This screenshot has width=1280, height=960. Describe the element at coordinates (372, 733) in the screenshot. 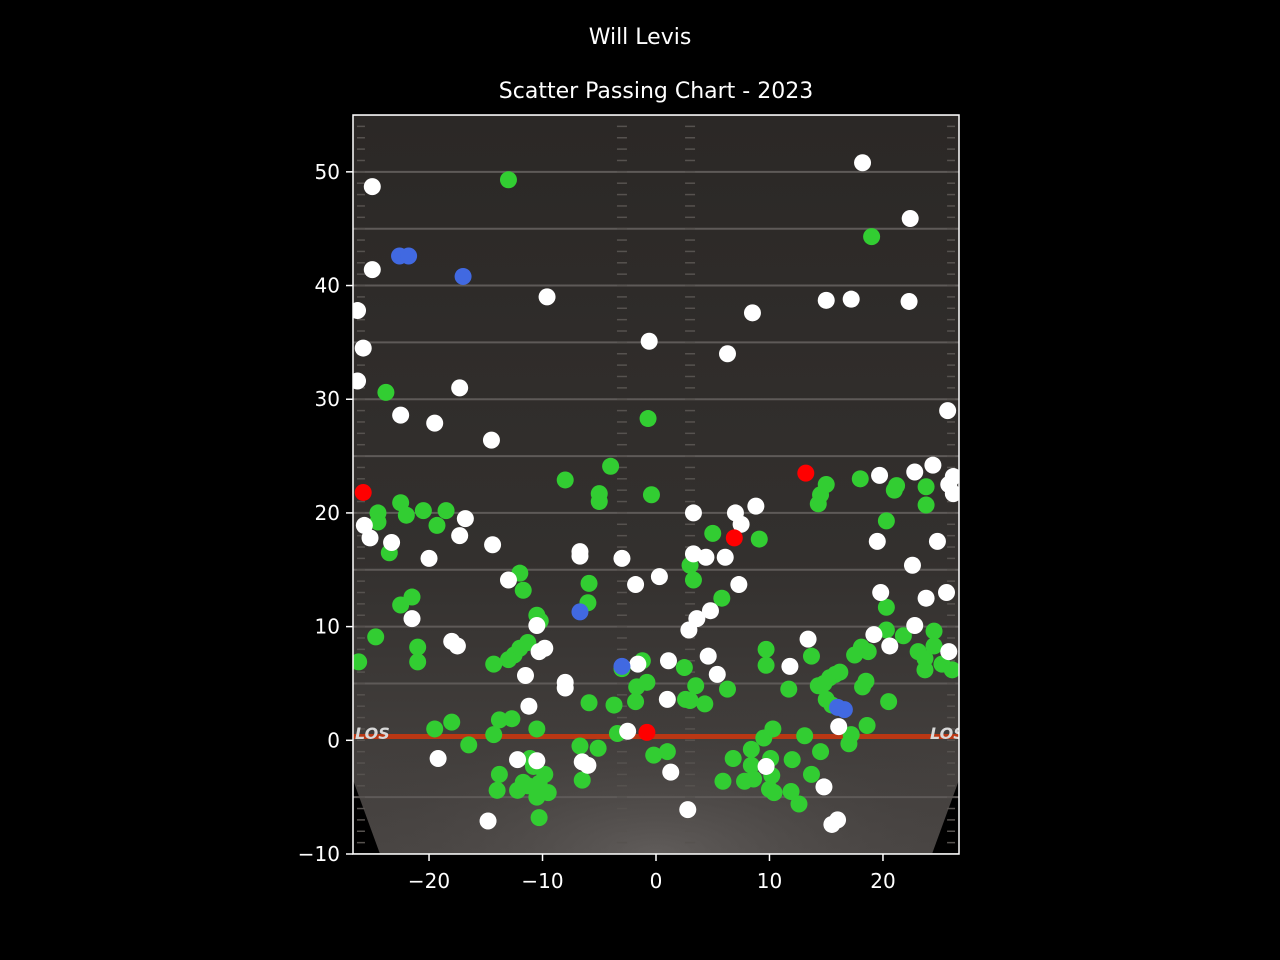

I see `los-label-left: LOS` at that location.